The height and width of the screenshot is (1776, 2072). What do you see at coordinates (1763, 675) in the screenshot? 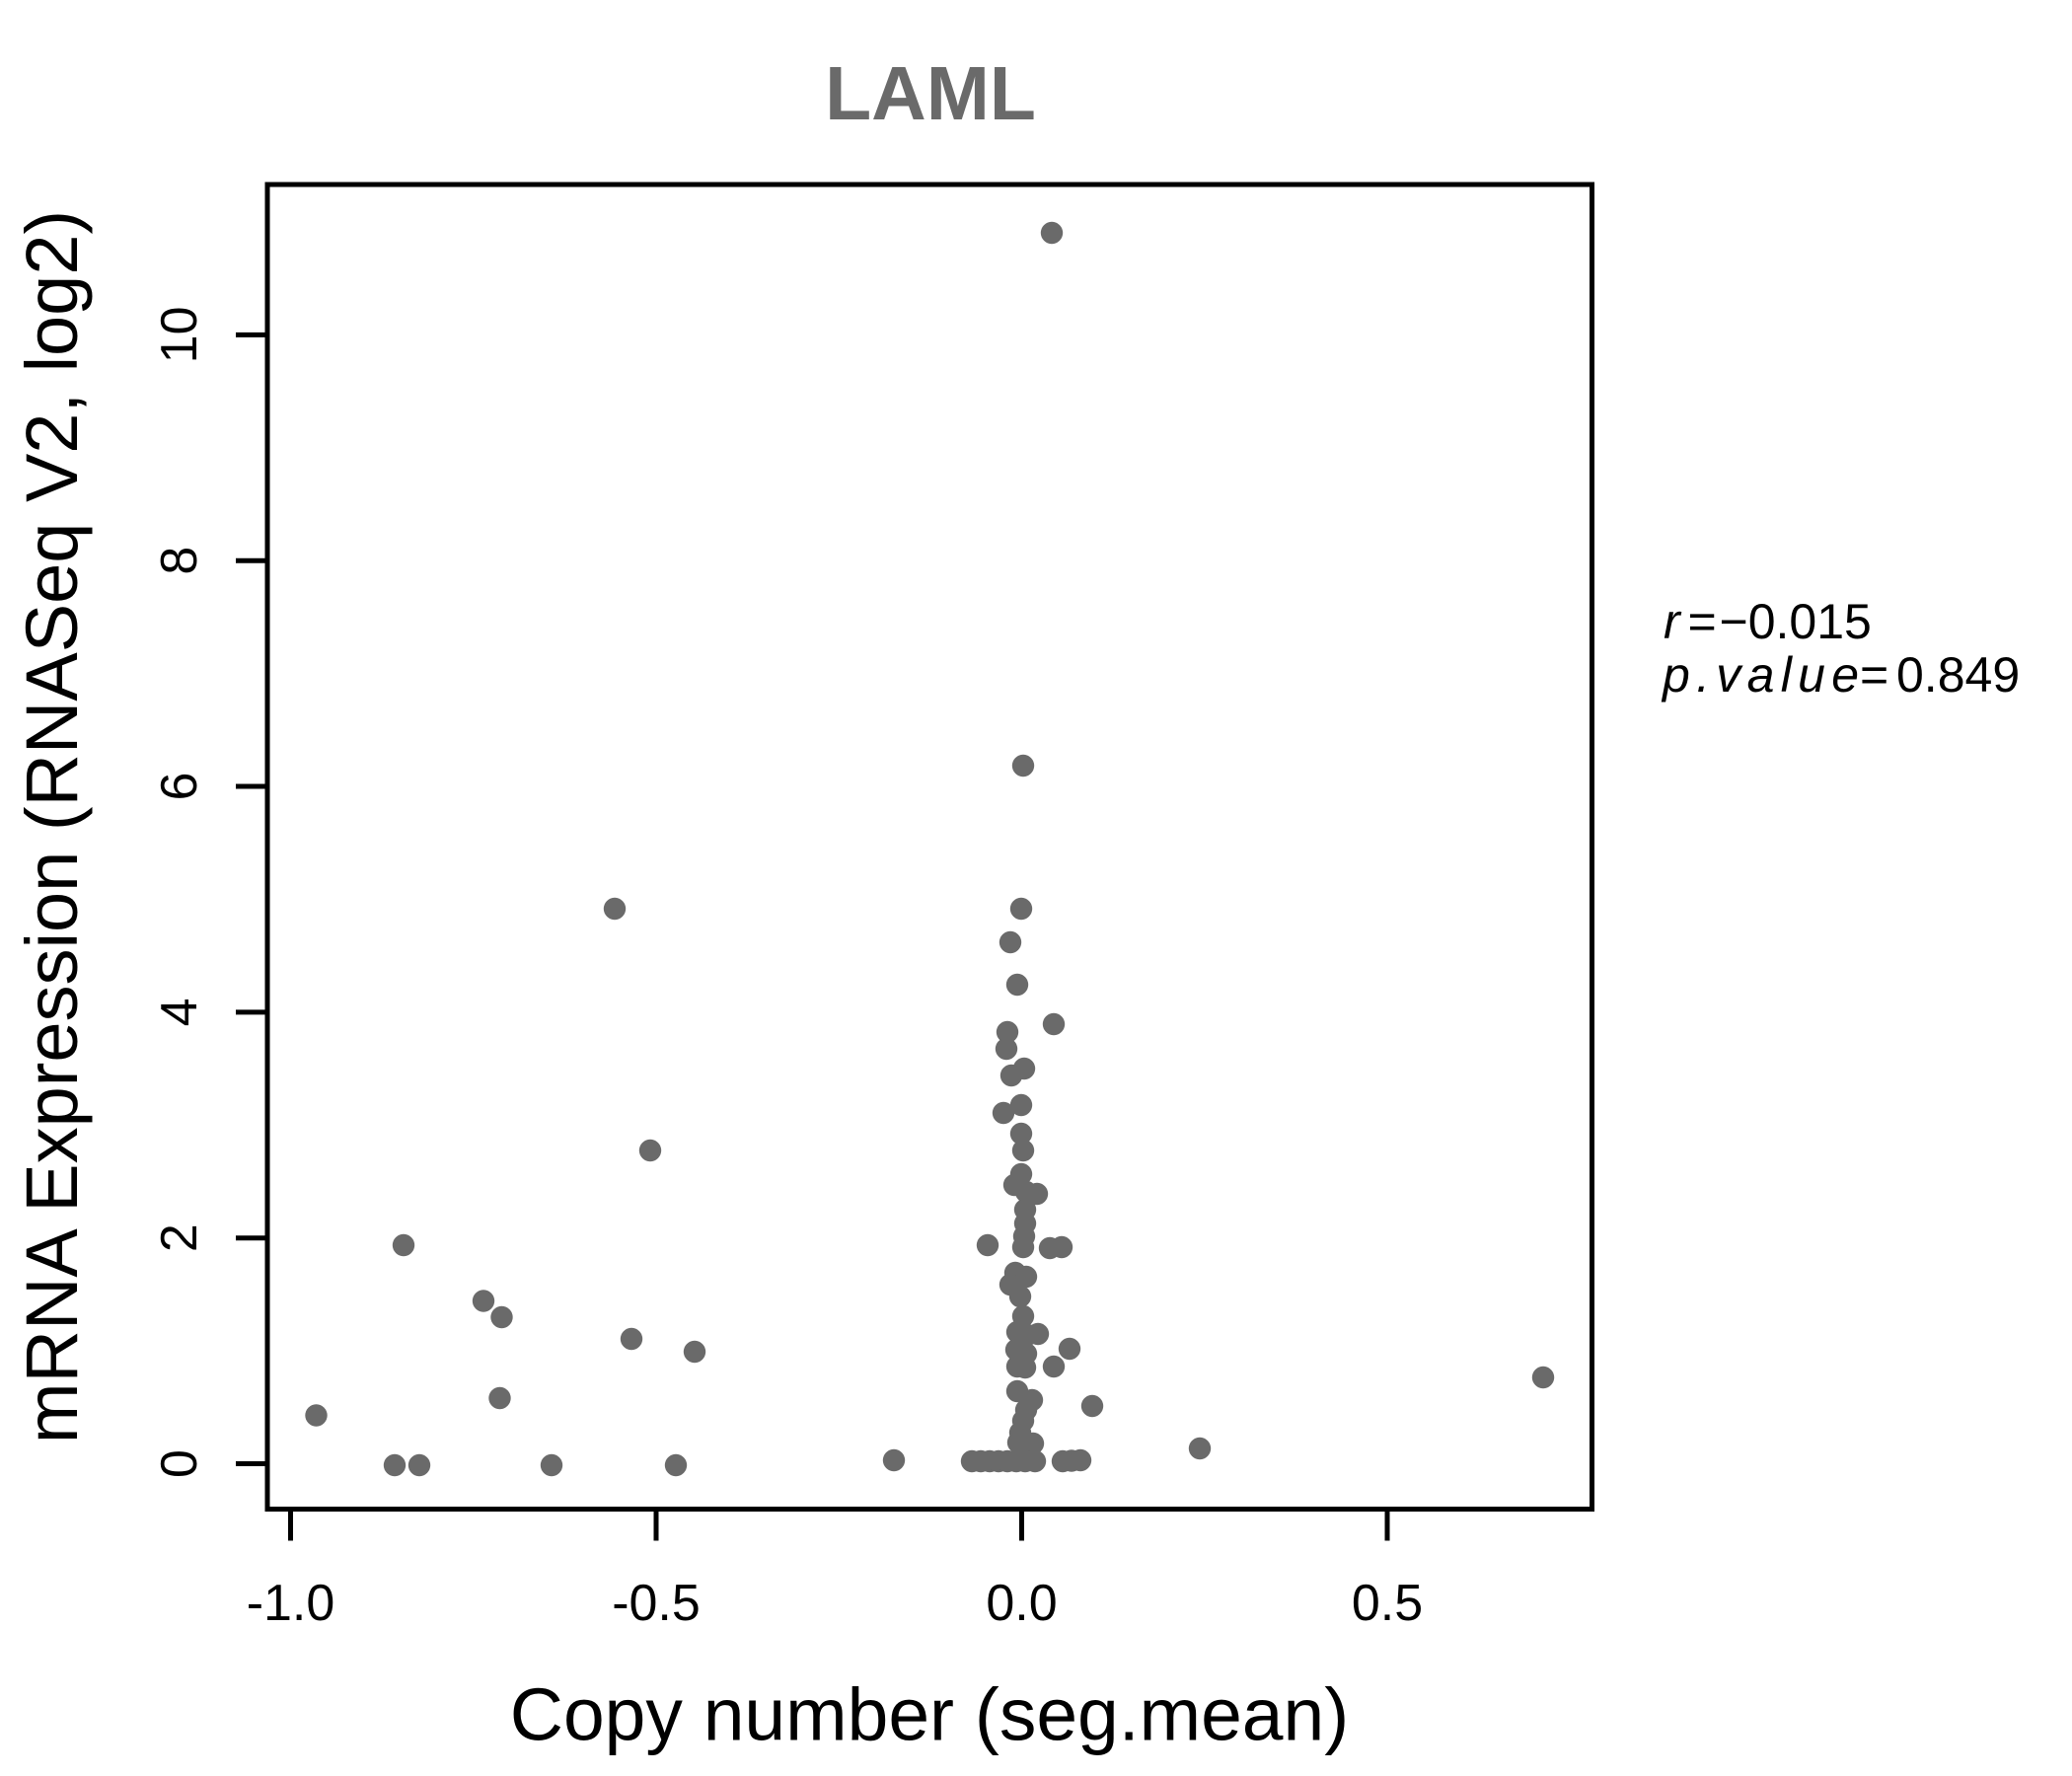
I see `svg-text: p.value` at bounding box center [1763, 675].